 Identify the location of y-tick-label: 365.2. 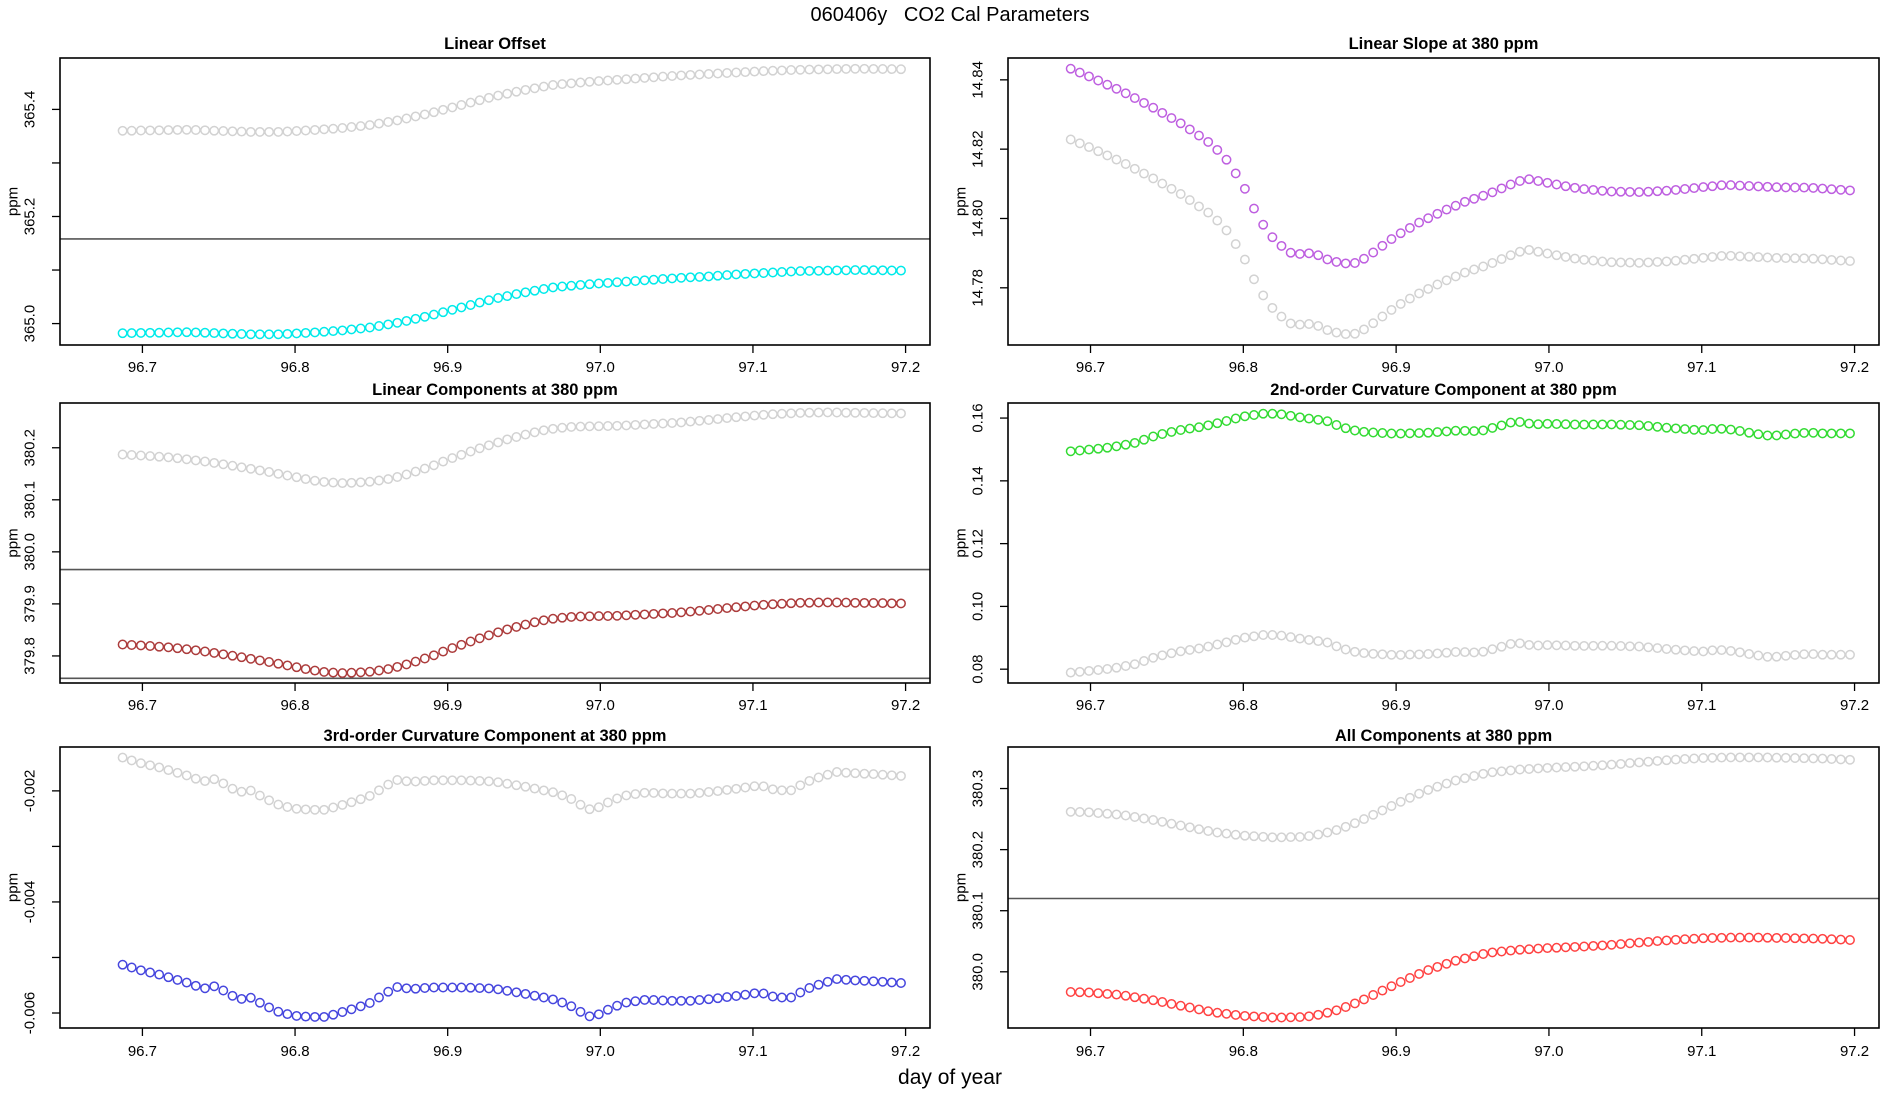
(30, 217).